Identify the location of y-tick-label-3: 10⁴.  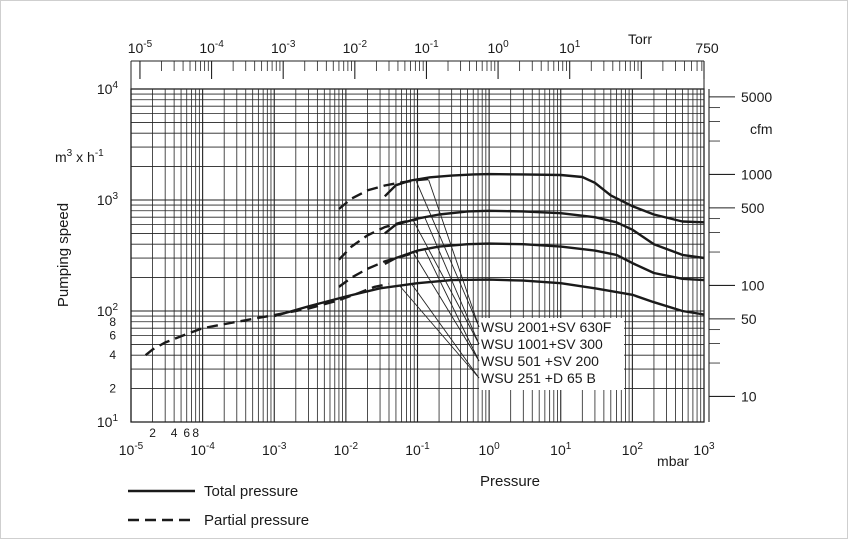
(108, 88).